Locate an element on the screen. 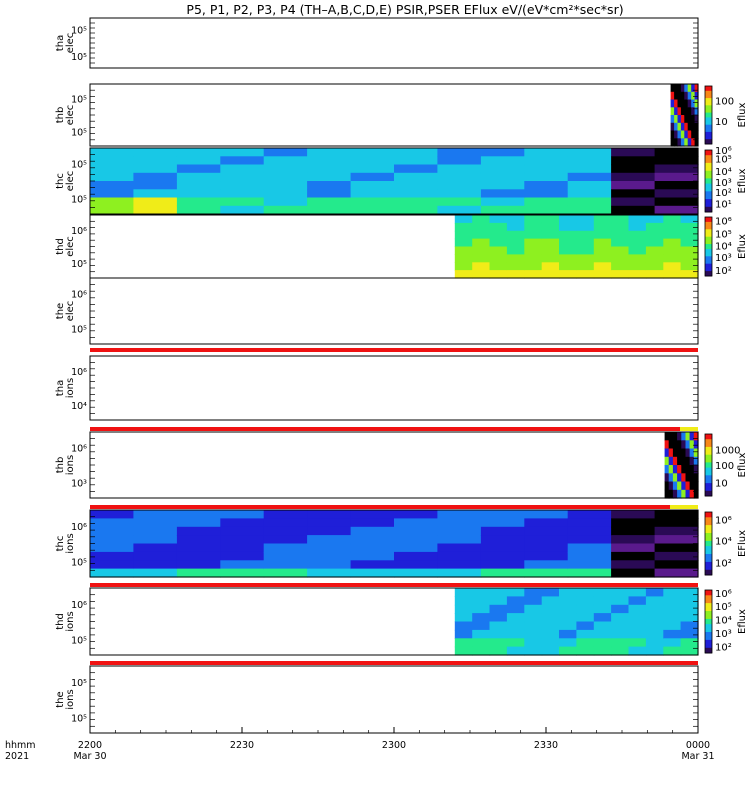 The width and height of the screenshot is (750, 800). colorbar-tick-label: 10² is located at coordinates (723, 271).